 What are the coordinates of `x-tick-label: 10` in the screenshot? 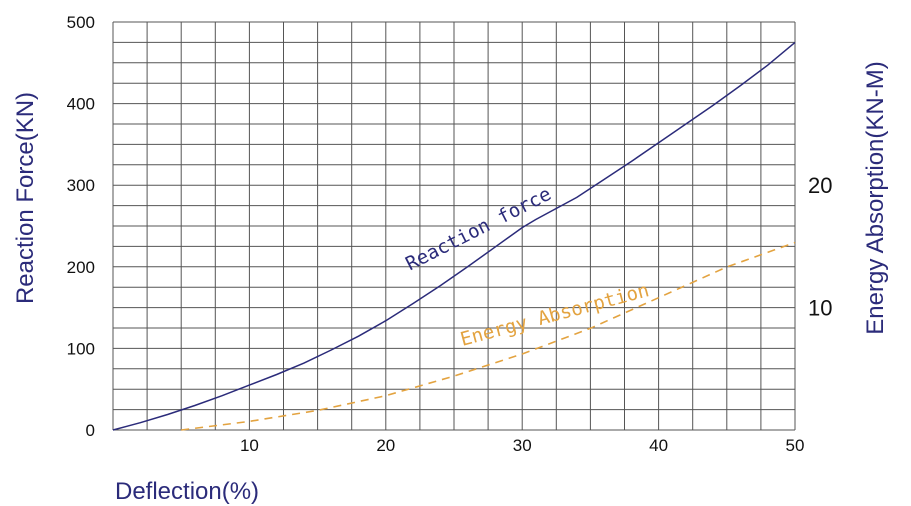 It's located at (249, 445).